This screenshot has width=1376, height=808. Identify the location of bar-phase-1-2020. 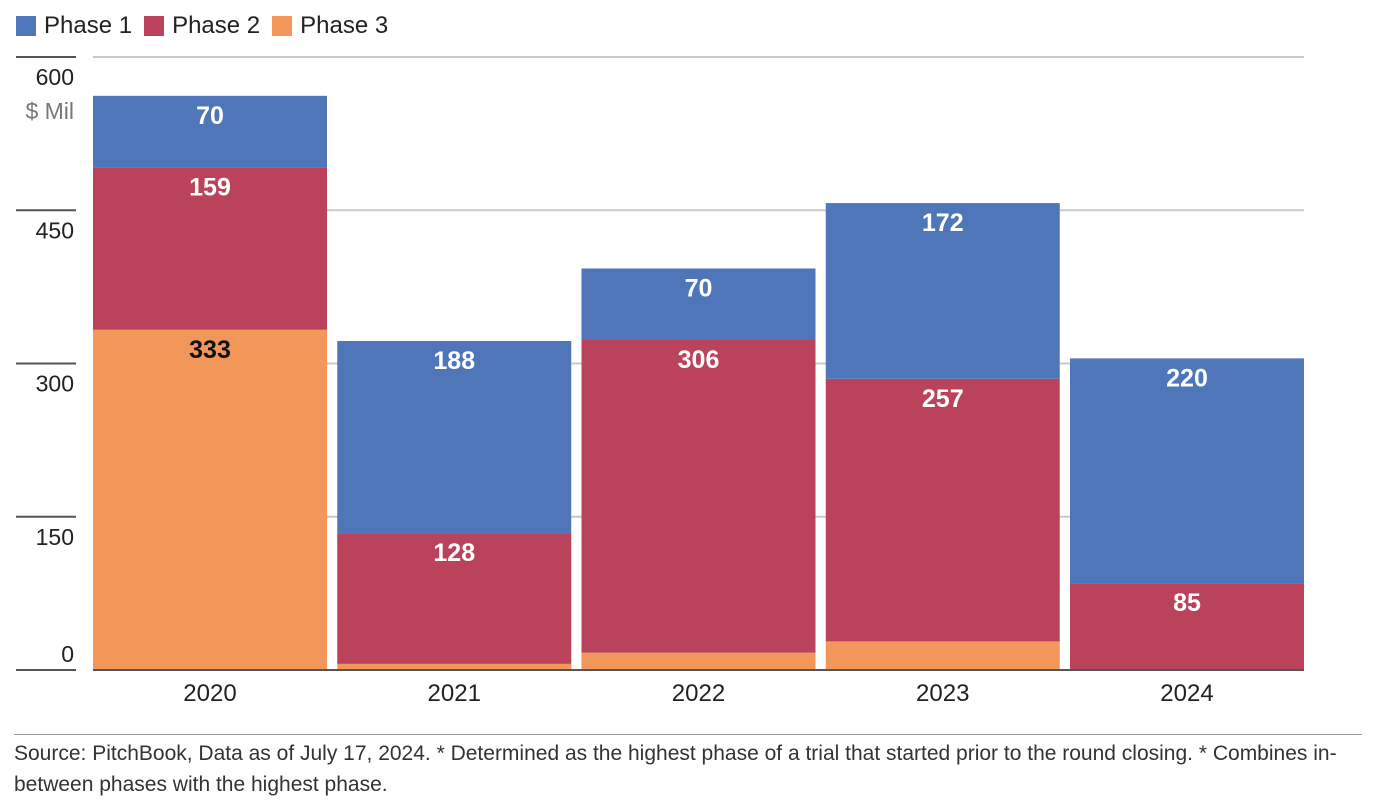
(210, 131).